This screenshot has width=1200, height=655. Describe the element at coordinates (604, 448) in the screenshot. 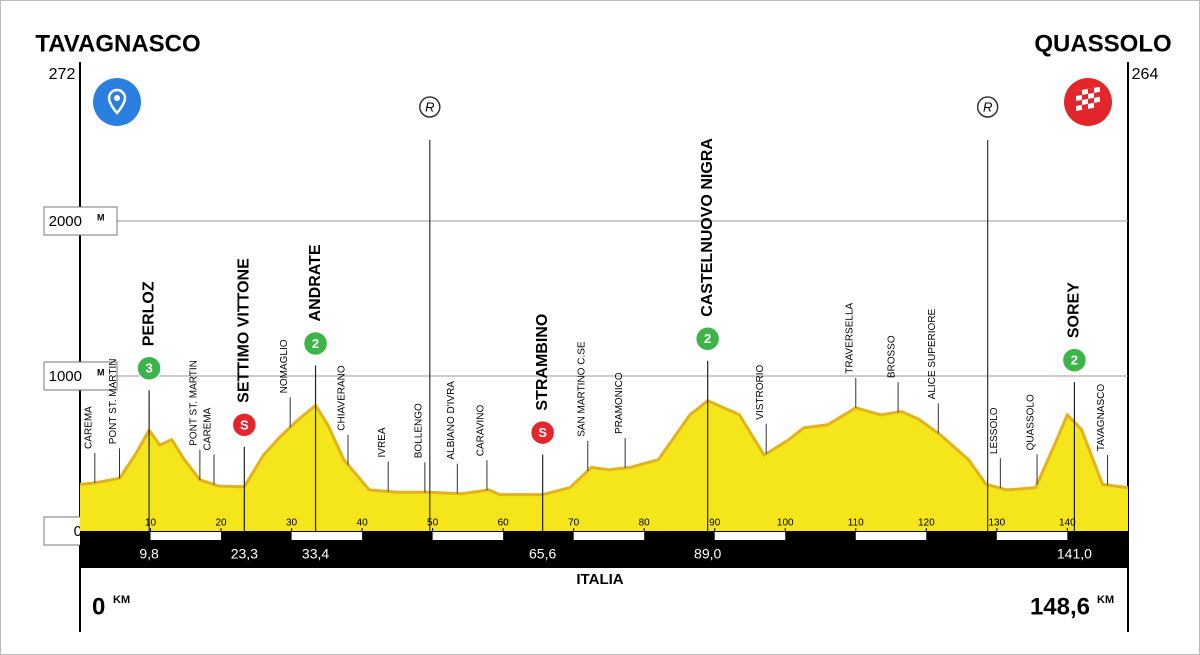

I see `profile-line` at that location.